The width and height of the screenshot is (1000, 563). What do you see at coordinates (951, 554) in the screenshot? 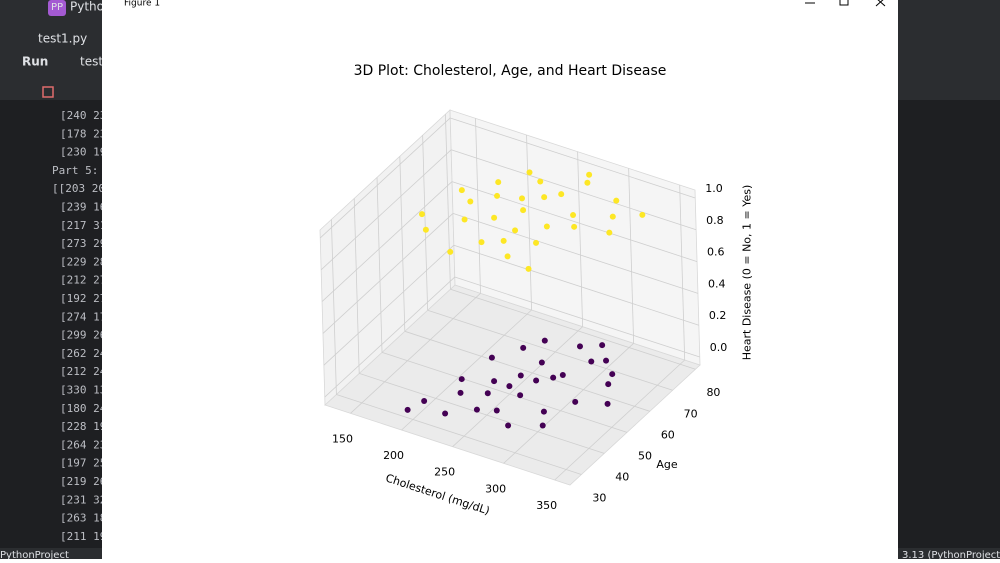
I see `status-interpreter: 3.13 (PythonProject` at bounding box center [951, 554].